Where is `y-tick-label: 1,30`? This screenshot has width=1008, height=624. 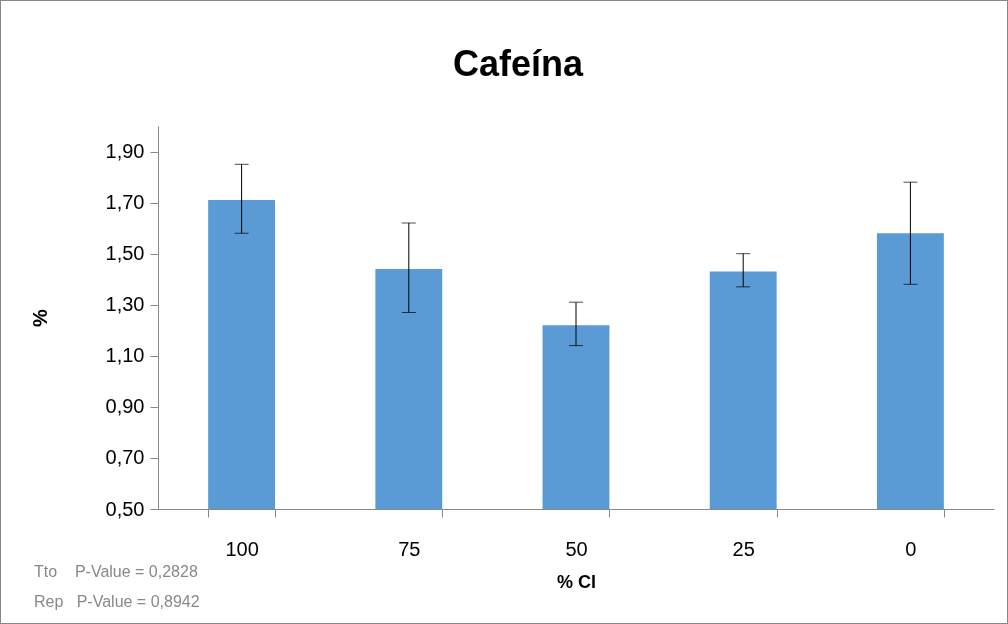
y-tick-label: 1,30 is located at coordinates (125, 304).